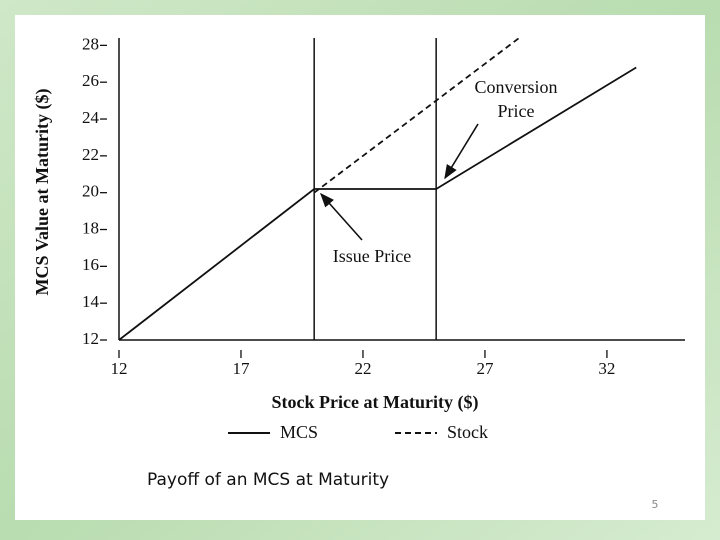 This screenshot has height=540, width=720. Describe the element at coordinates (241, 368) in the screenshot. I see `x-tick-label: 17` at that location.